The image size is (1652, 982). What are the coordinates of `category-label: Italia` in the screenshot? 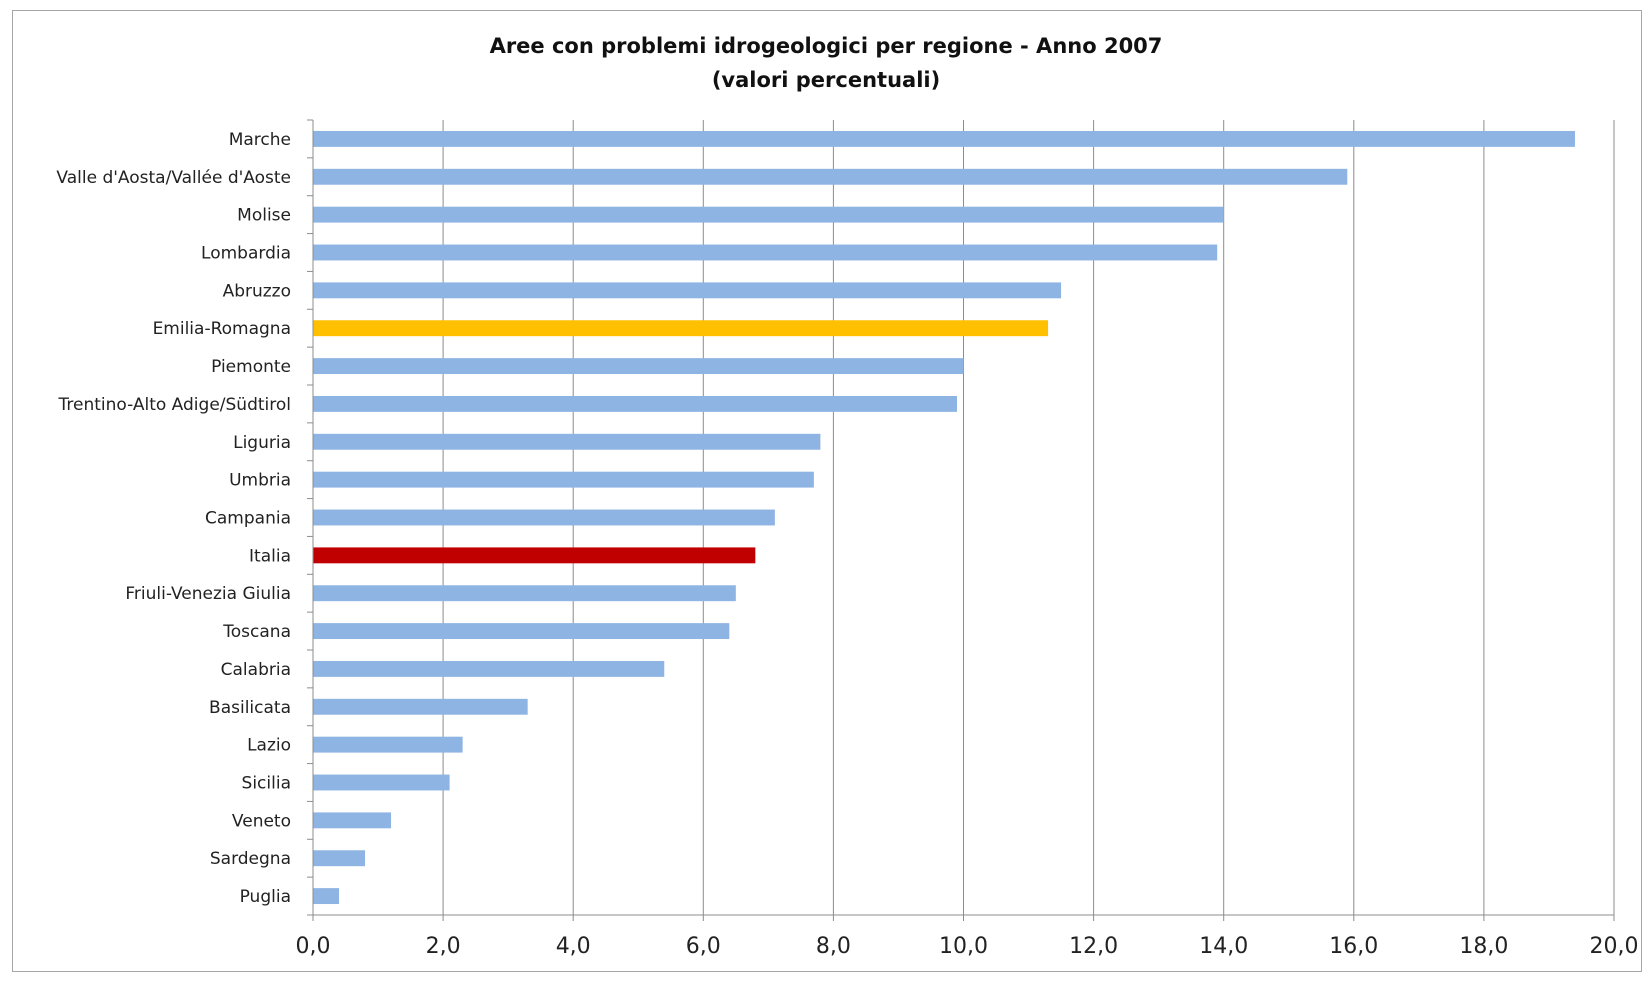 It's located at (270, 556).